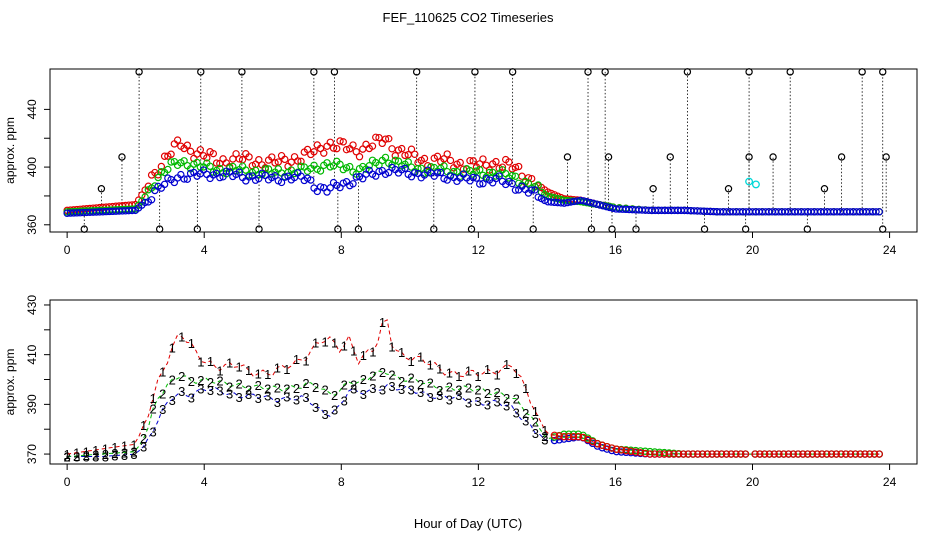 This screenshot has height=540, width=936. What do you see at coordinates (468, 17) in the screenshot?
I see `figure-title: FEF_110625 CO2 Timeseries` at bounding box center [468, 17].